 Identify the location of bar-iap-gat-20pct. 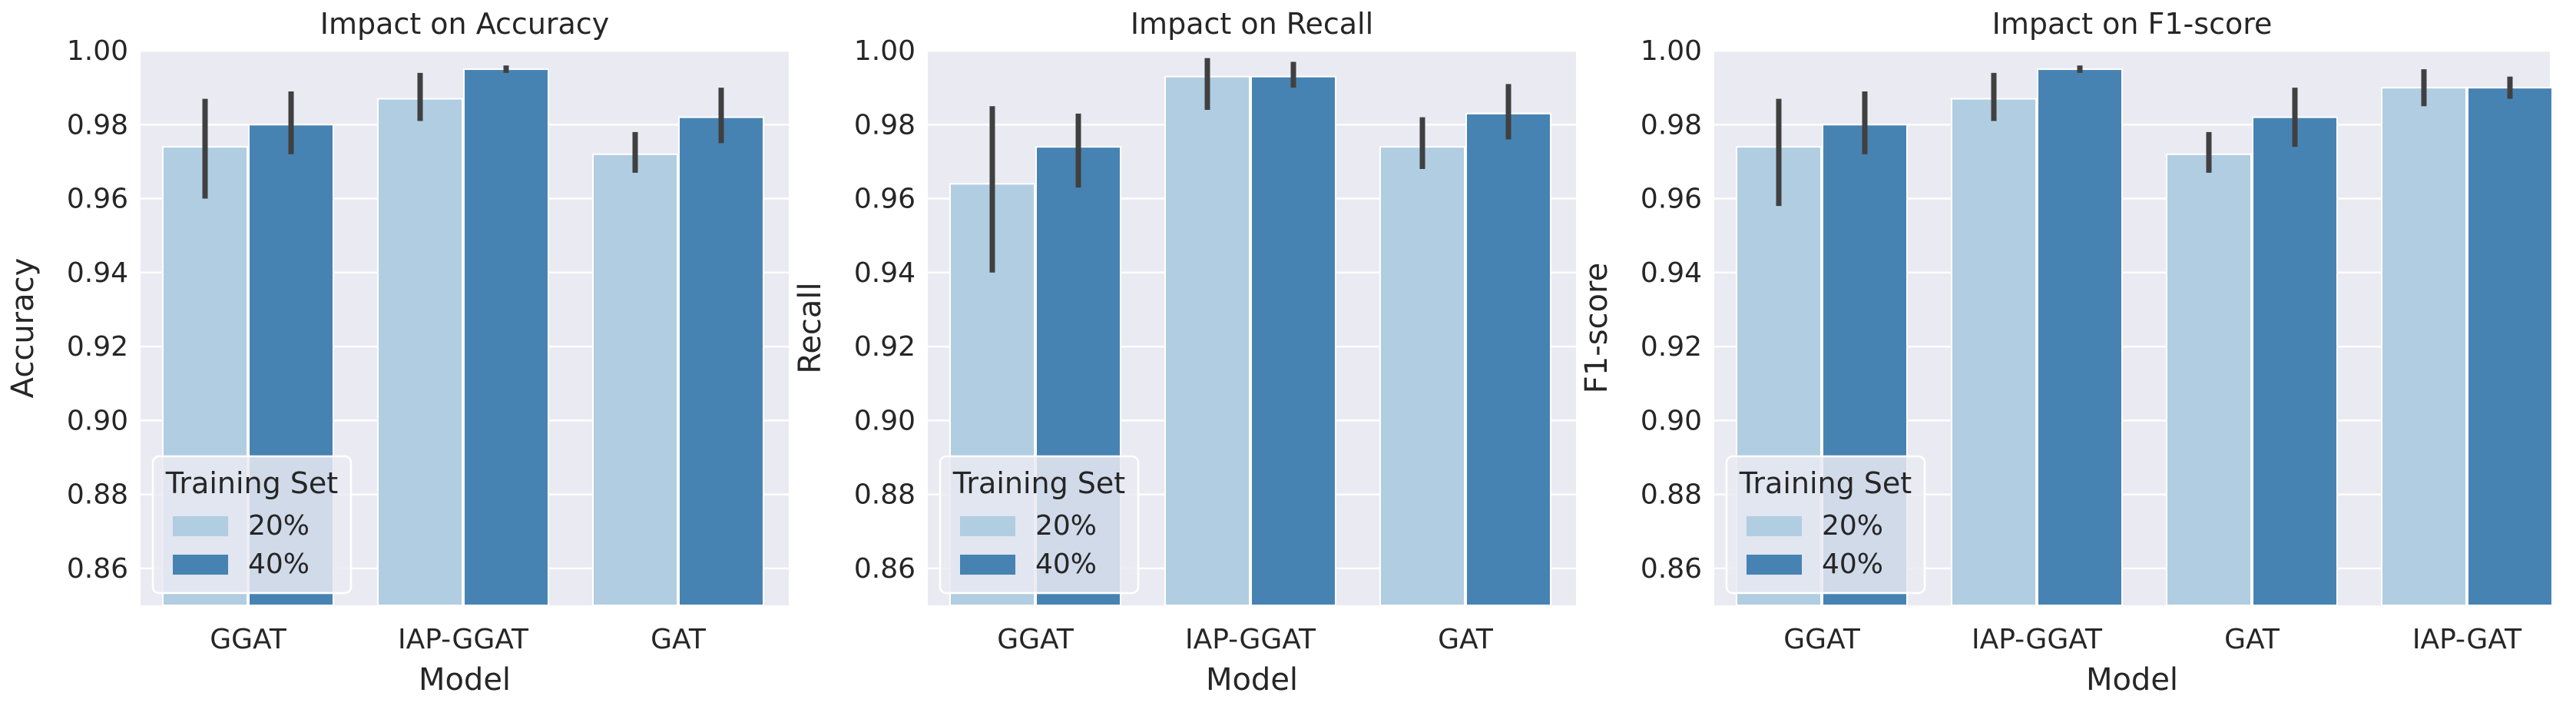
(2424, 346).